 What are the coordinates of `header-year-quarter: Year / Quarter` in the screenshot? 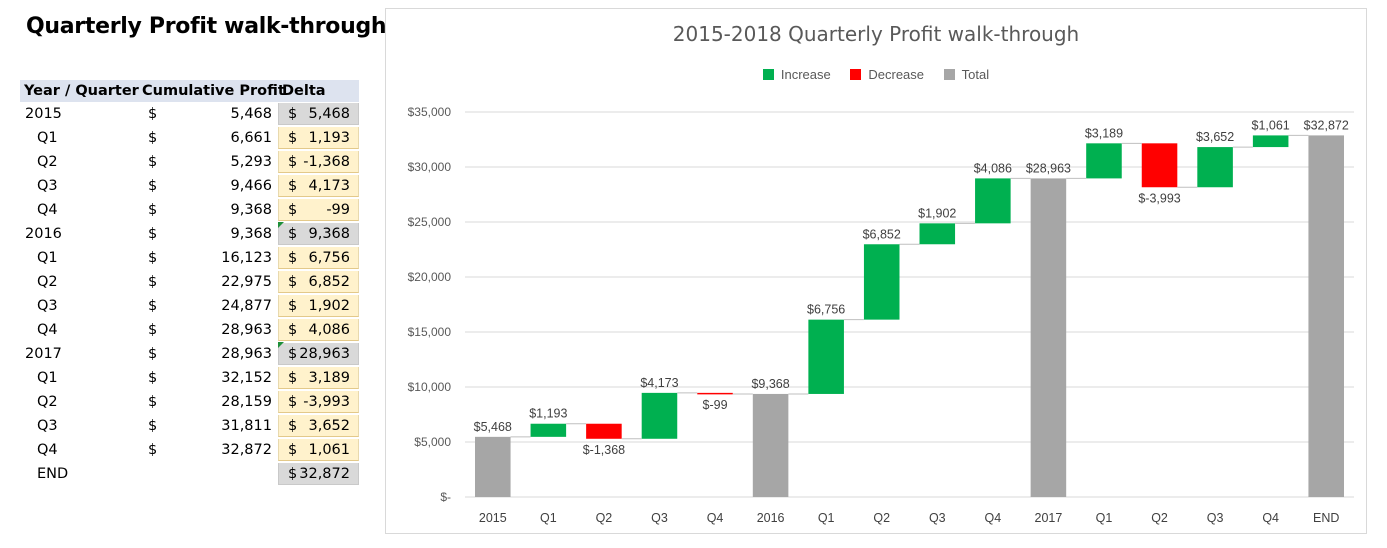 It's located at (81, 91).